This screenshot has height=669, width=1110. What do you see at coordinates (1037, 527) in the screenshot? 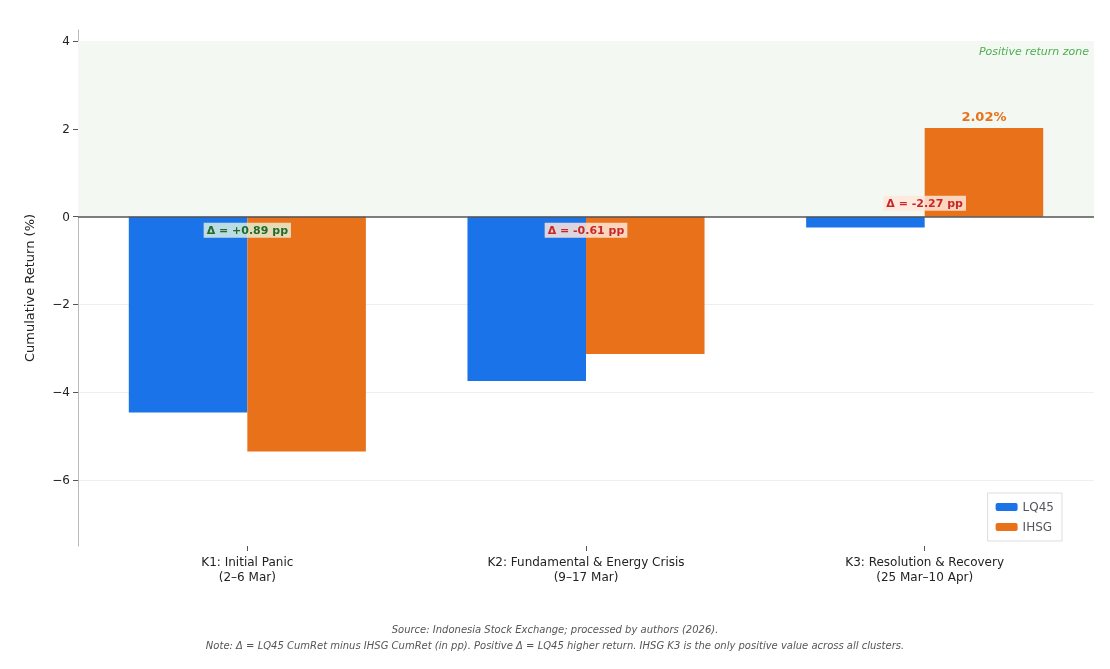
I see `legend-label: IHSG` at bounding box center [1037, 527].